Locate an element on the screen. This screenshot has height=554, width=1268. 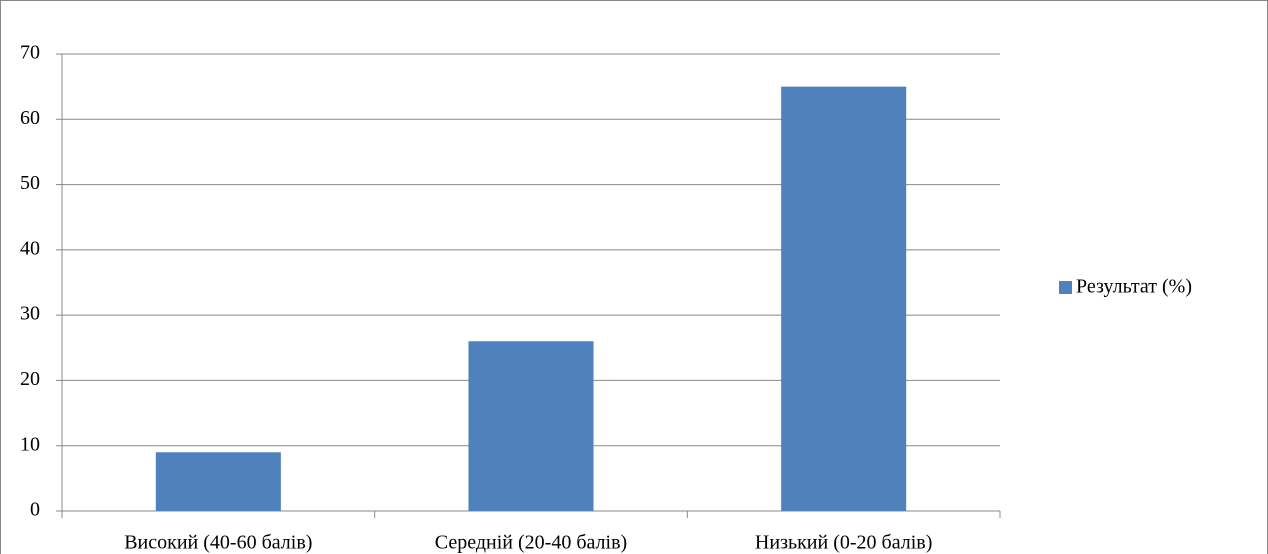
y-tick-label: 20 is located at coordinates (30, 379).